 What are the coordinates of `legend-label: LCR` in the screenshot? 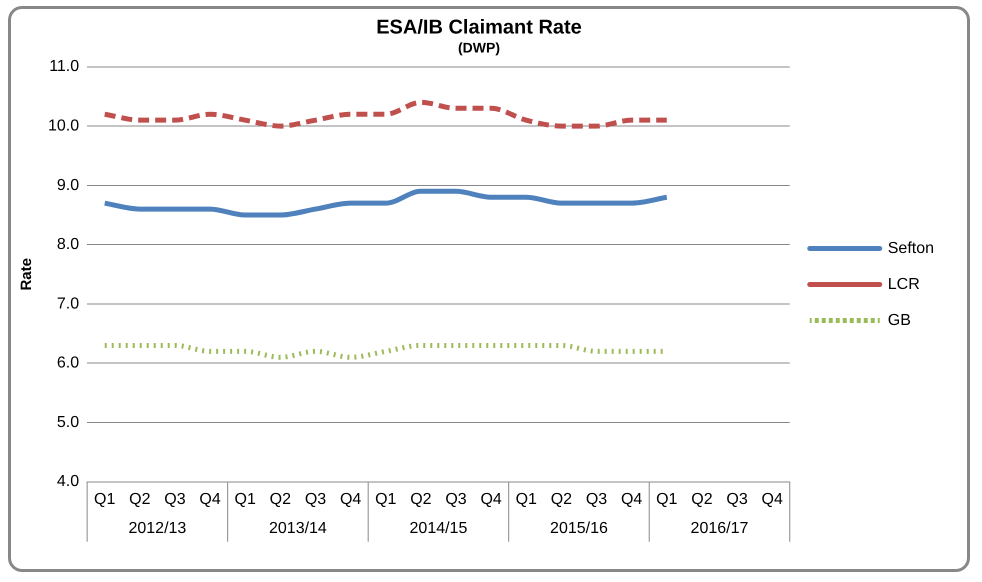 It's located at (904, 284).